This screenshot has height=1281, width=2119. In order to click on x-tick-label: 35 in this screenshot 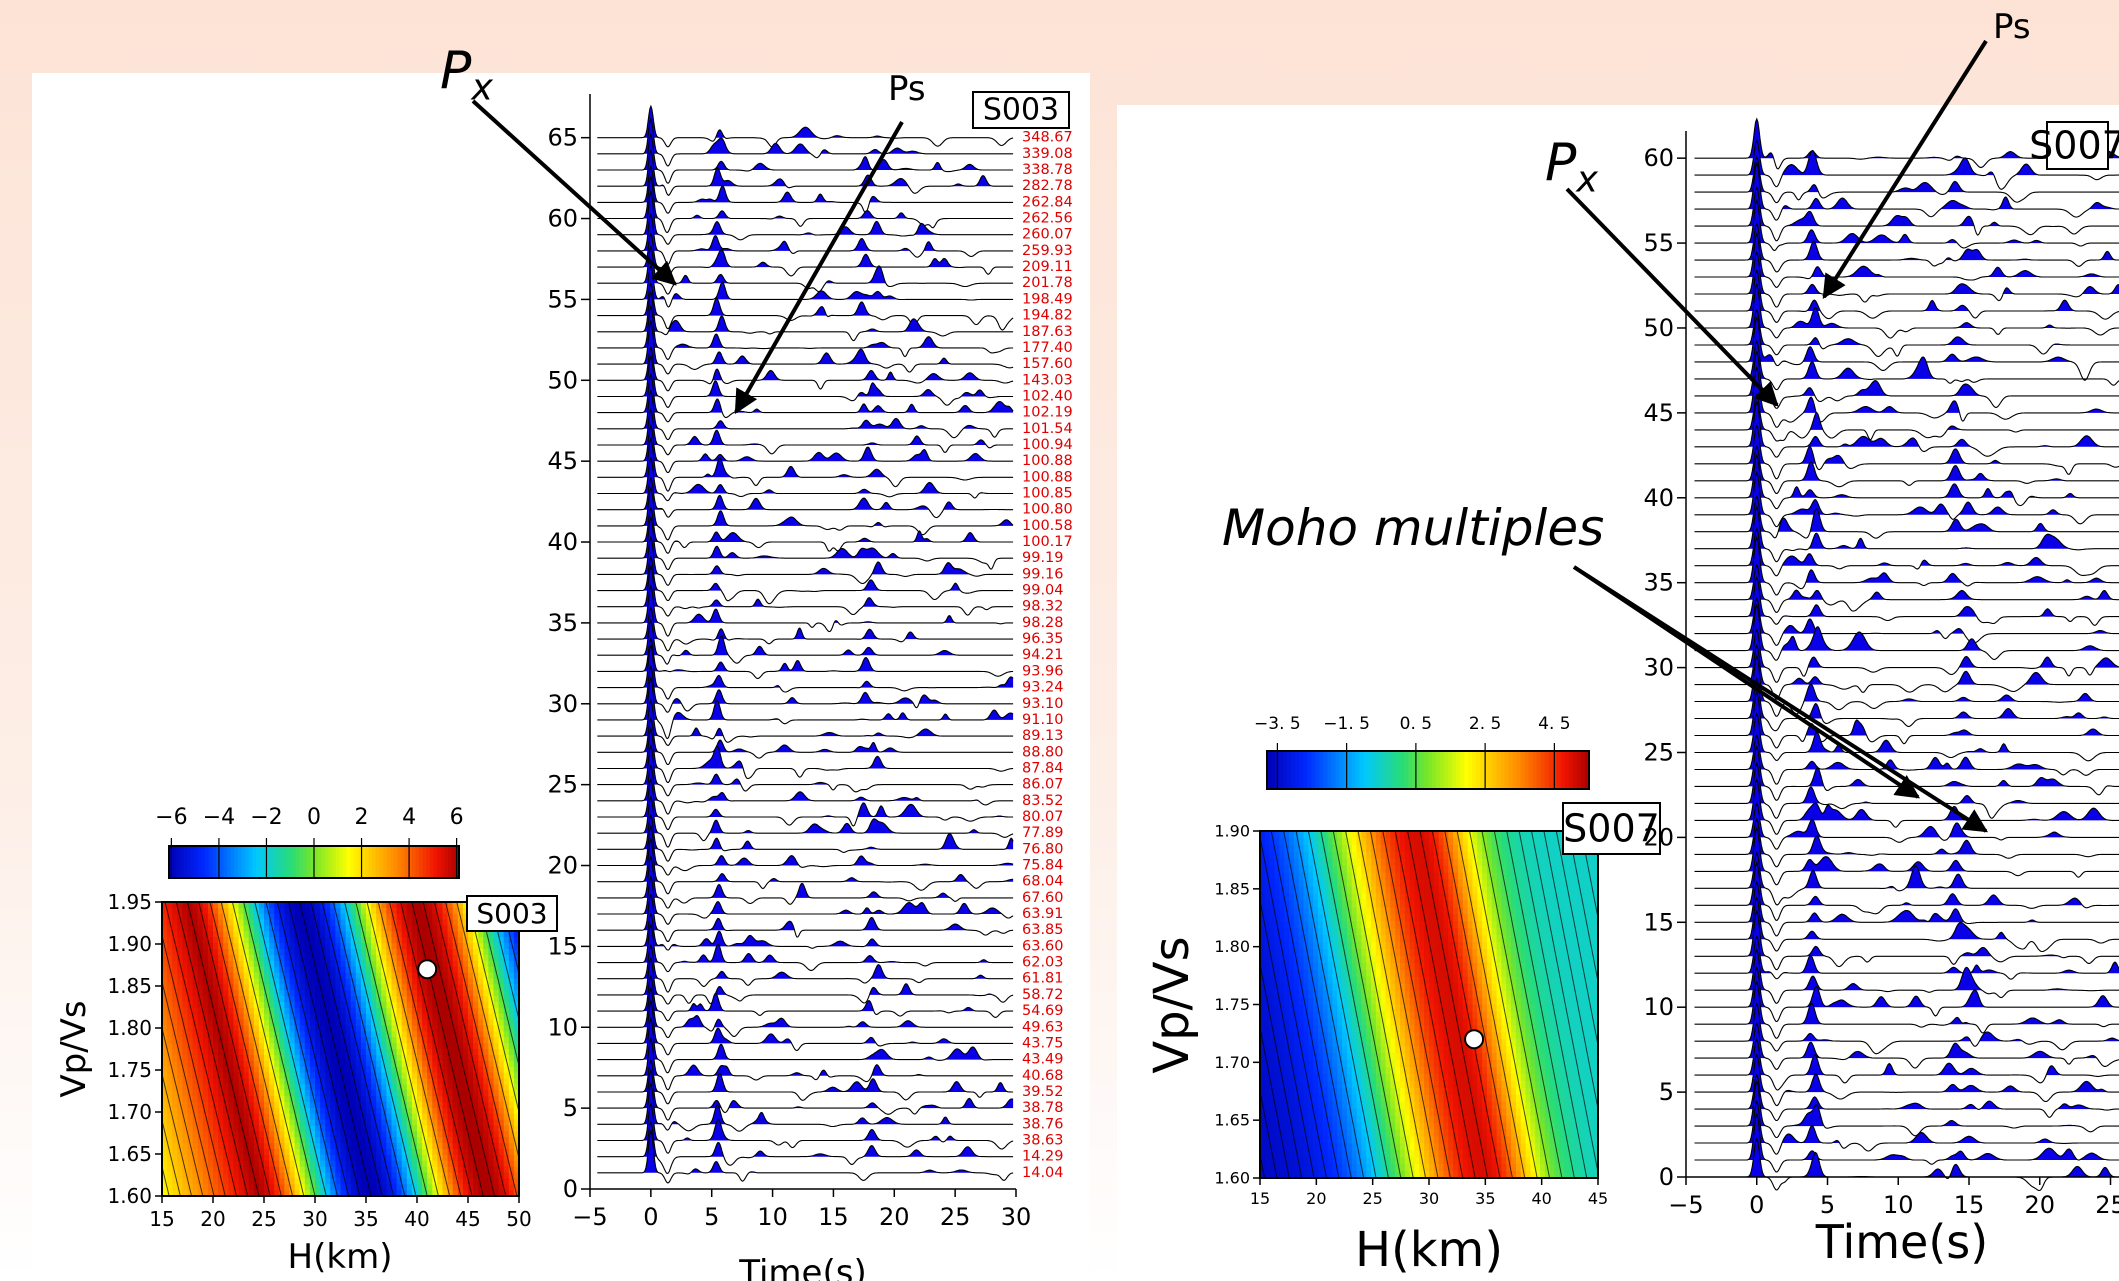, I will do `click(365, 1219)`.